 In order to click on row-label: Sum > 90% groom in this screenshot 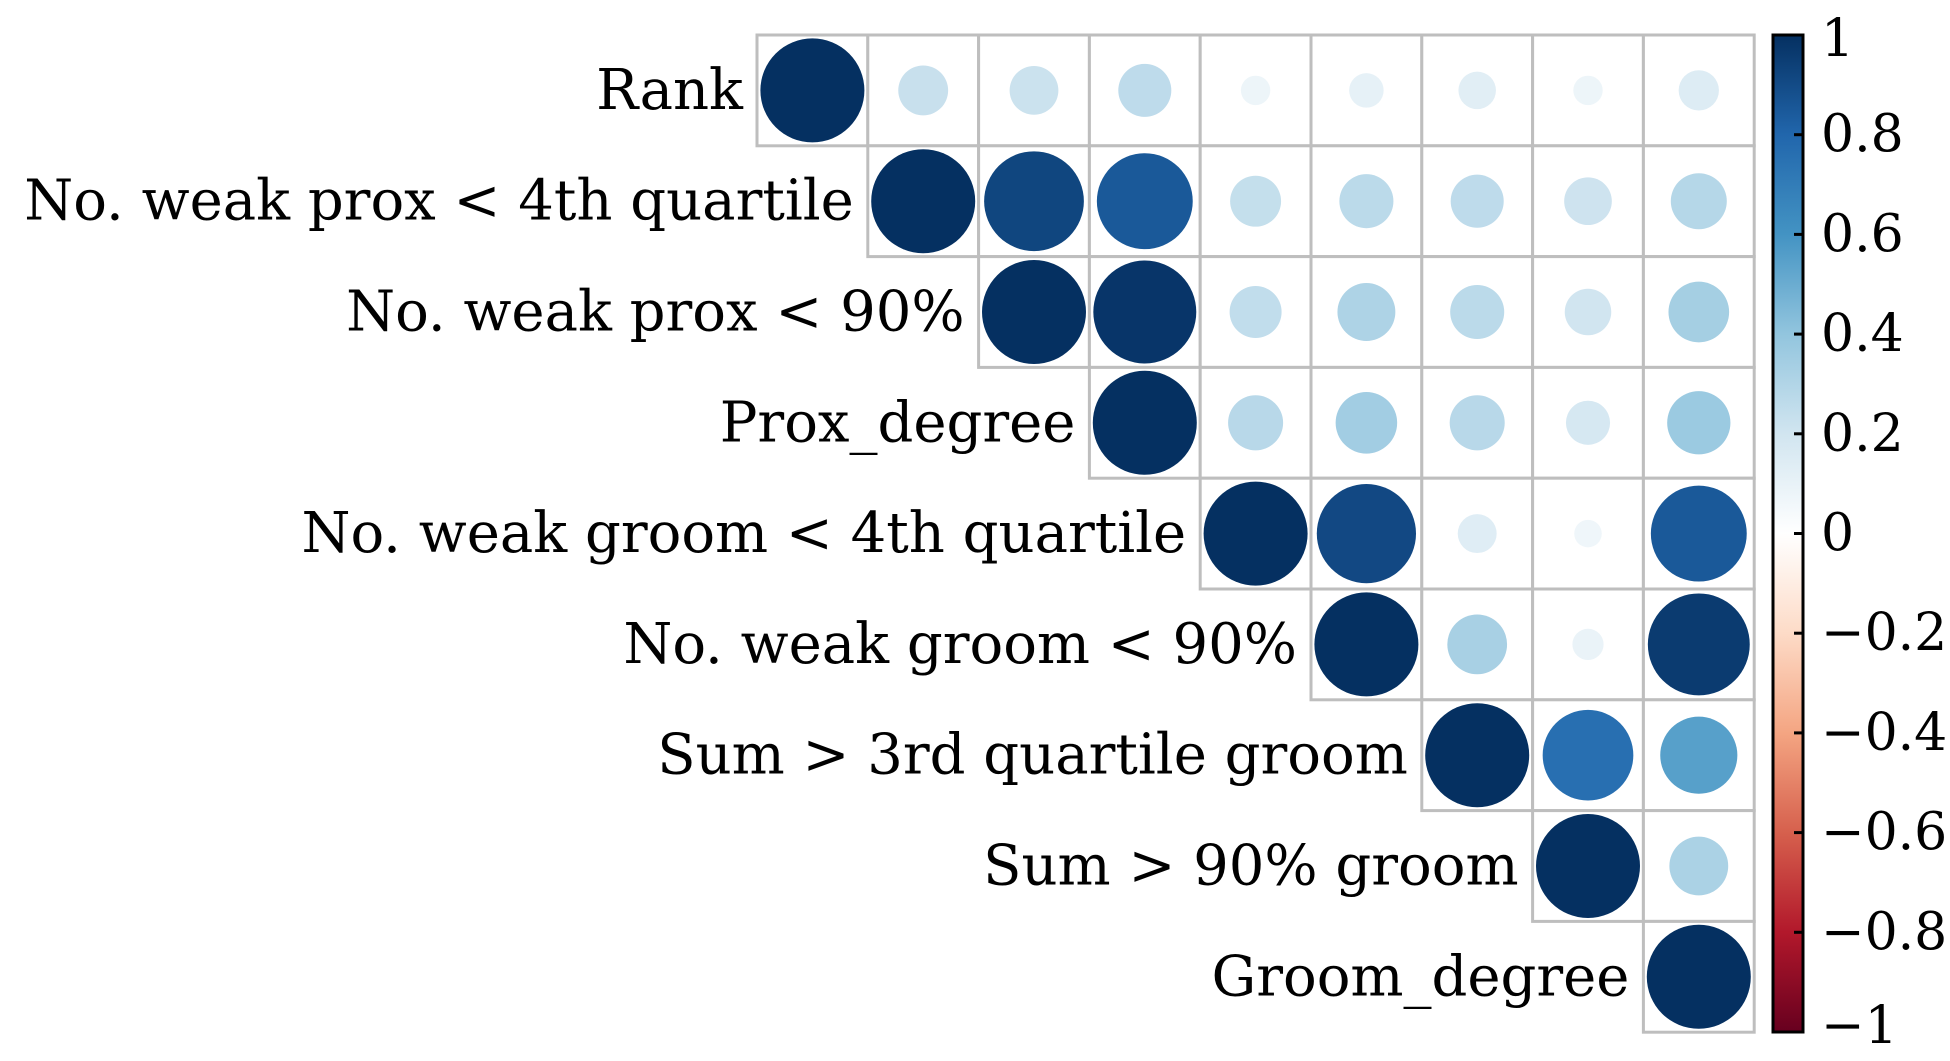, I will do `click(1250, 866)`.